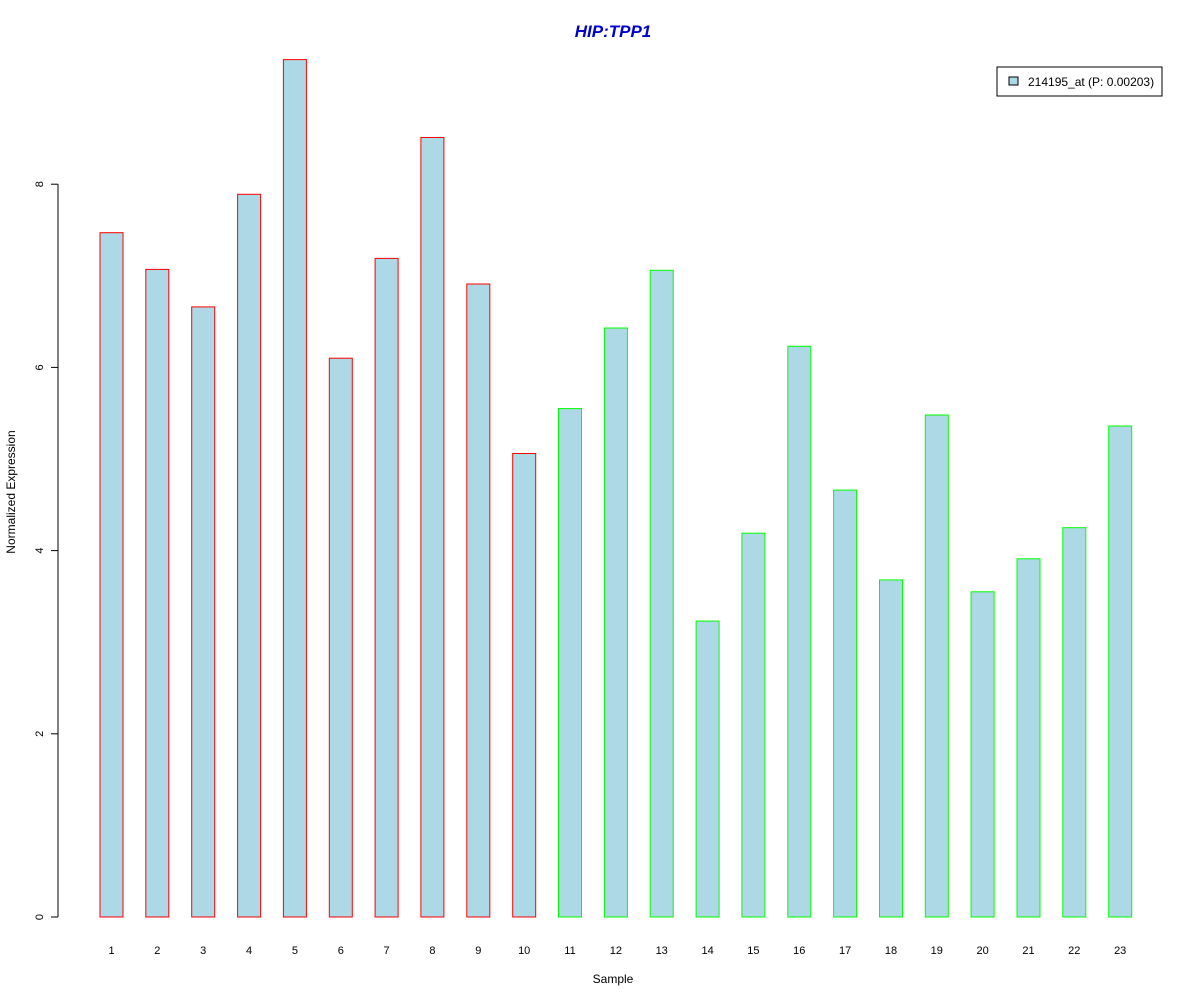 Image resolution: width=1200 pixels, height=1005 pixels. I want to click on x-tick-label: 8, so click(432, 951).